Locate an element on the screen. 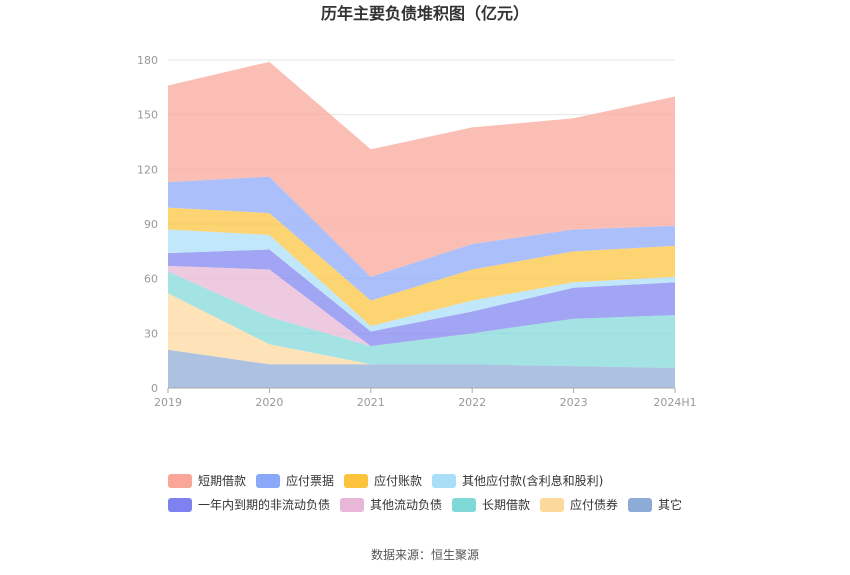 The width and height of the screenshot is (850, 575). y-tick-label: 0 is located at coordinates (154, 388).